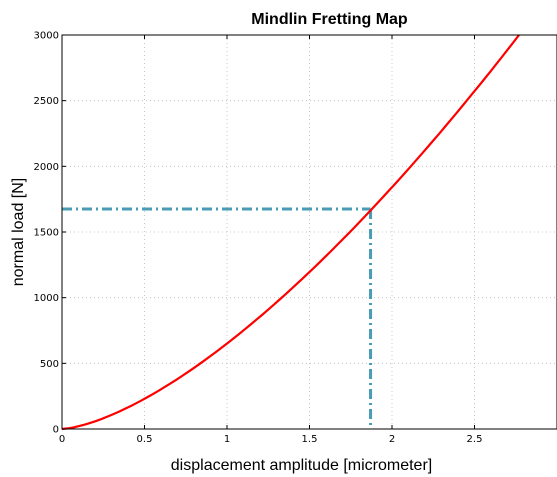 The width and height of the screenshot is (557, 477). Describe the element at coordinates (46, 298) in the screenshot. I see `y-tick-label: 1000` at that location.